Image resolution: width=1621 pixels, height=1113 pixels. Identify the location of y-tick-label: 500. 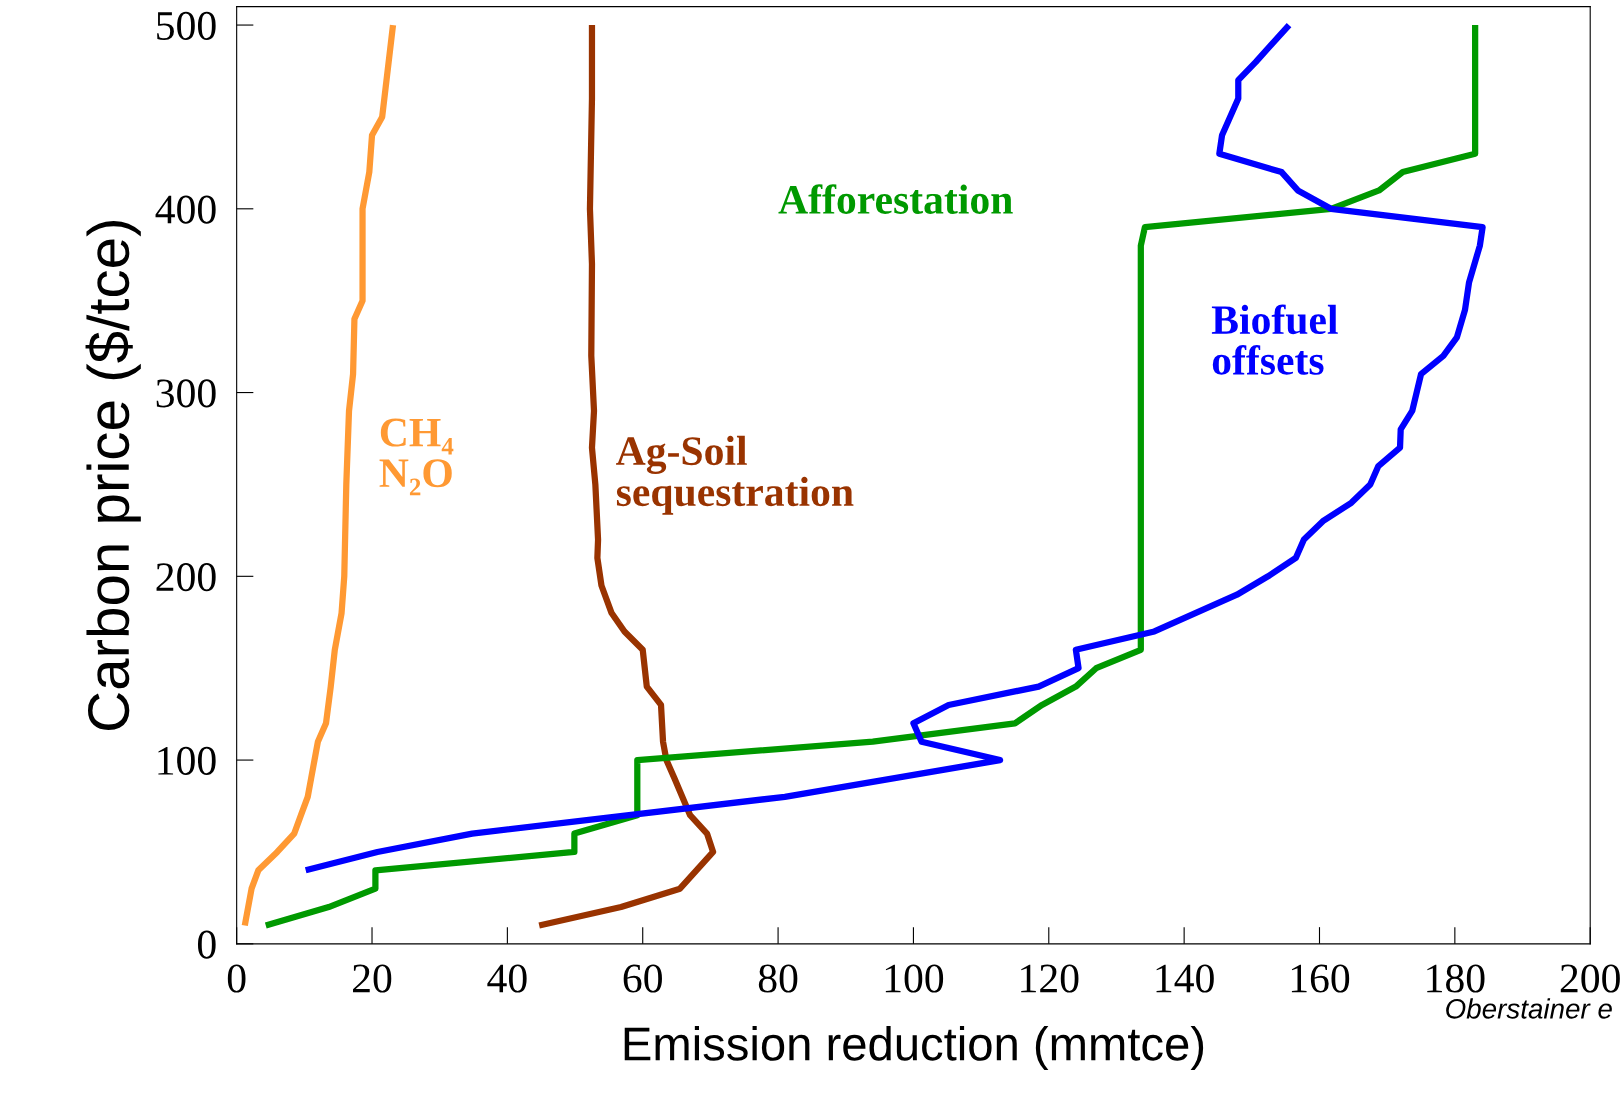
(186, 25).